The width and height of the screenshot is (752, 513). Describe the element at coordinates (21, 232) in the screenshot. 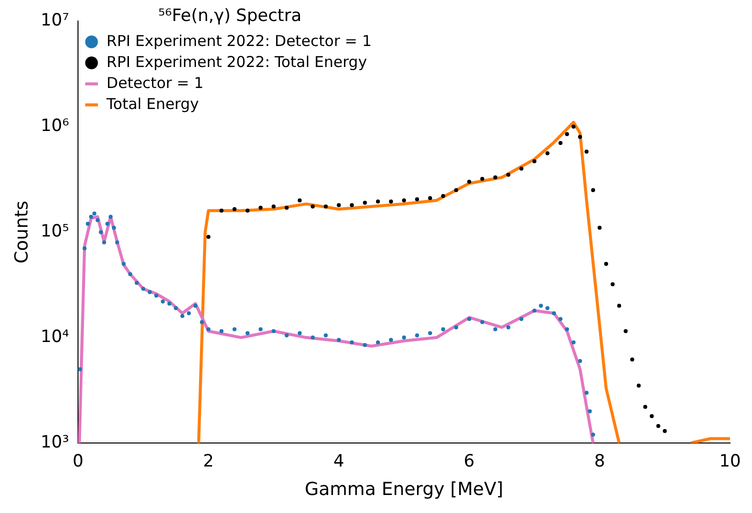

I see `y-axis-title: Counts` at that location.